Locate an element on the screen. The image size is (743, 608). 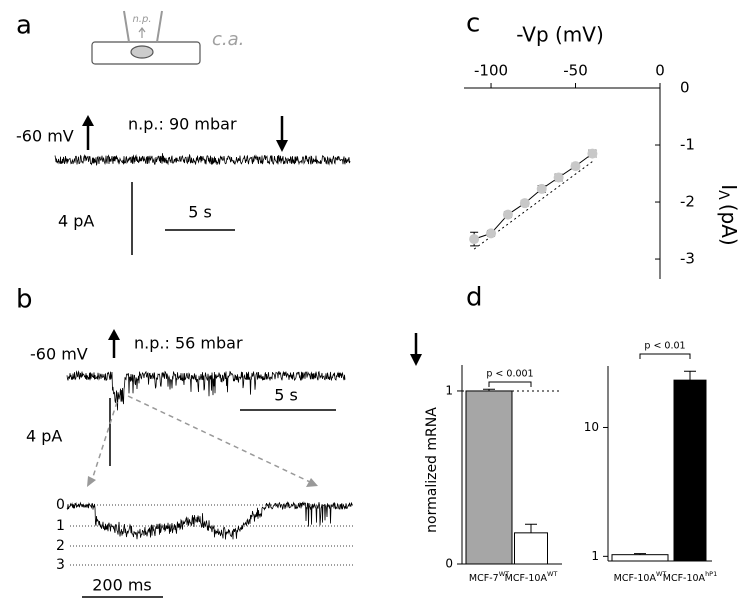
panel-label: a is located at coordinates (24, 26).